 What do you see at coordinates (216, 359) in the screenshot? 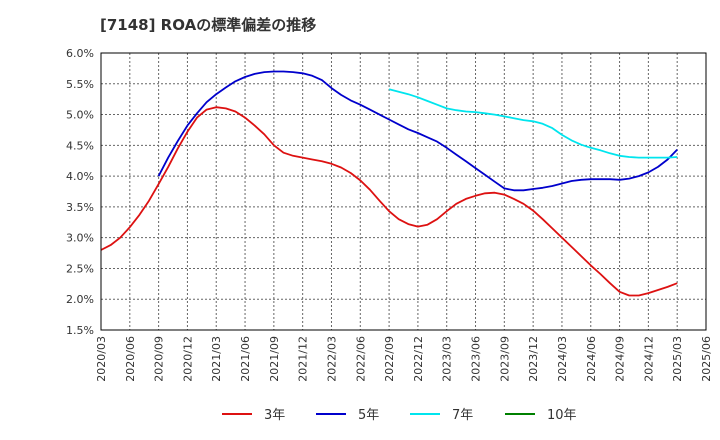
I see `x-tick-label: 2021/03` at bounding box center [216, 359].